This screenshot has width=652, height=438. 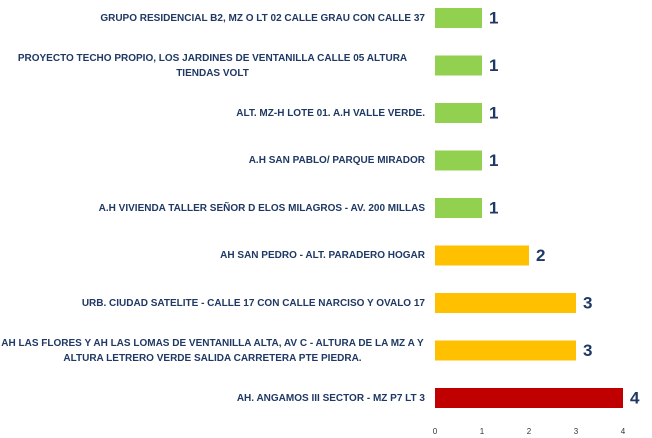 I want to click on x-tick-label: 0, so click(x=435, y=431).